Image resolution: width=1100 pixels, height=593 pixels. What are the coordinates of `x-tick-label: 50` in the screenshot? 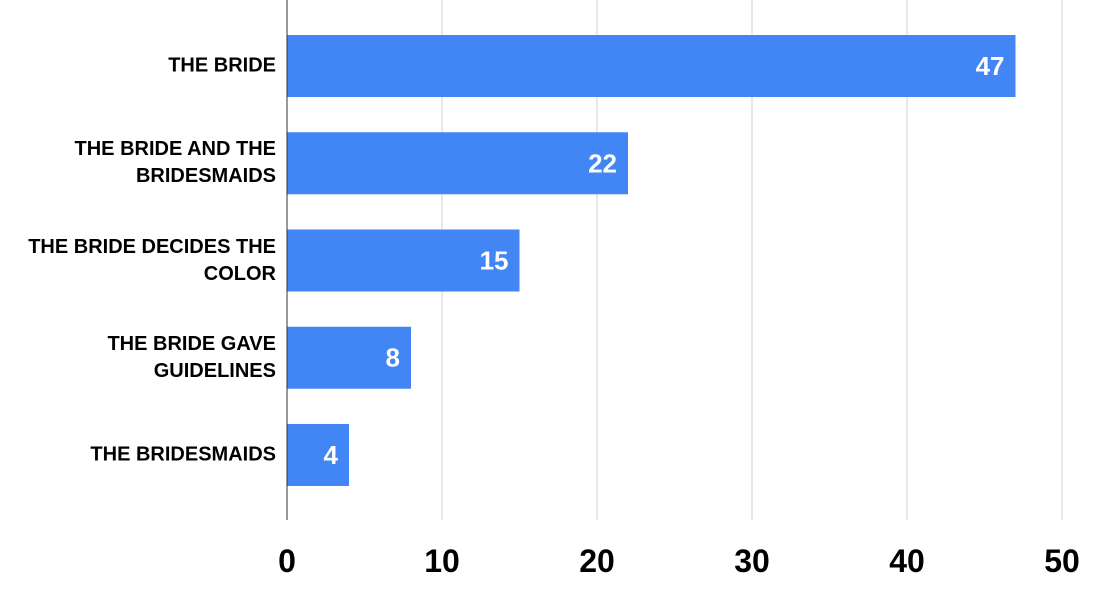 It's located at (1062, 561).